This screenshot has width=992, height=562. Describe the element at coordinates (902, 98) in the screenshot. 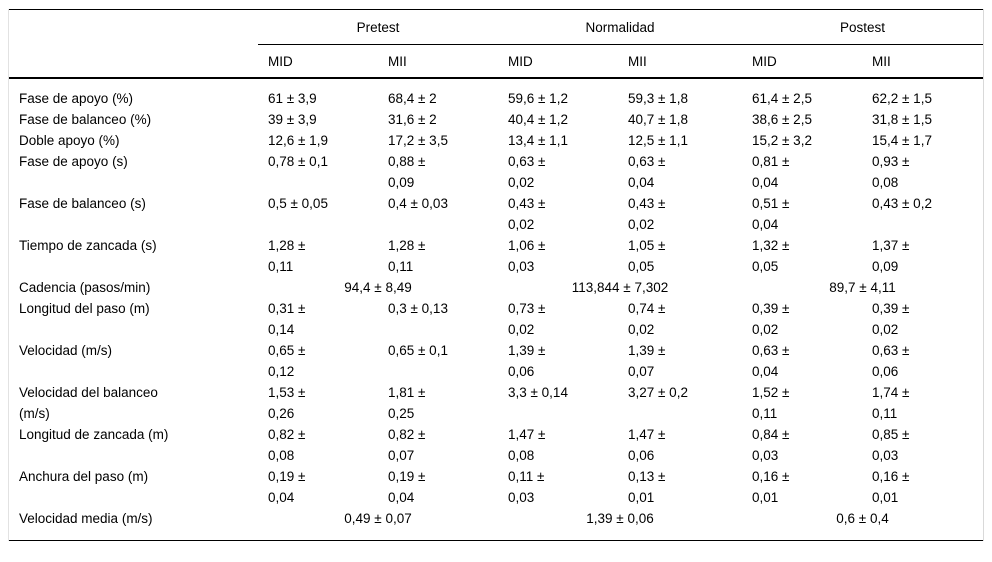

I see `table-cell: 62,2 ± 1,5` at that location.